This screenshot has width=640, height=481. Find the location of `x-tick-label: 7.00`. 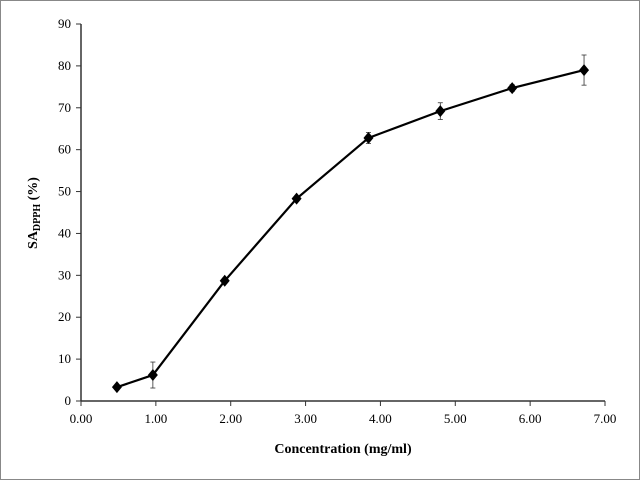

x-tick-label: 7.00 is located at coordinates (605, 418).